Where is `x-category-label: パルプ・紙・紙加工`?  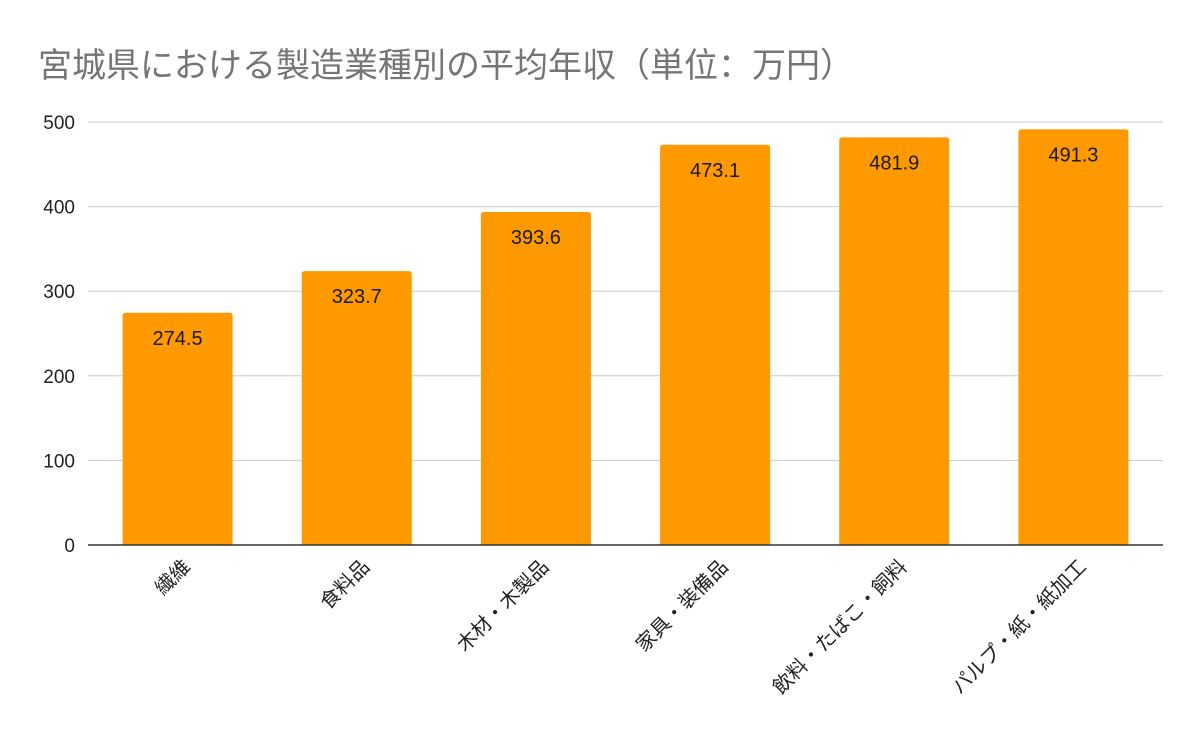
x-category-label: パルプ・紙・紙加工 is located at coordinates (1019, 627).